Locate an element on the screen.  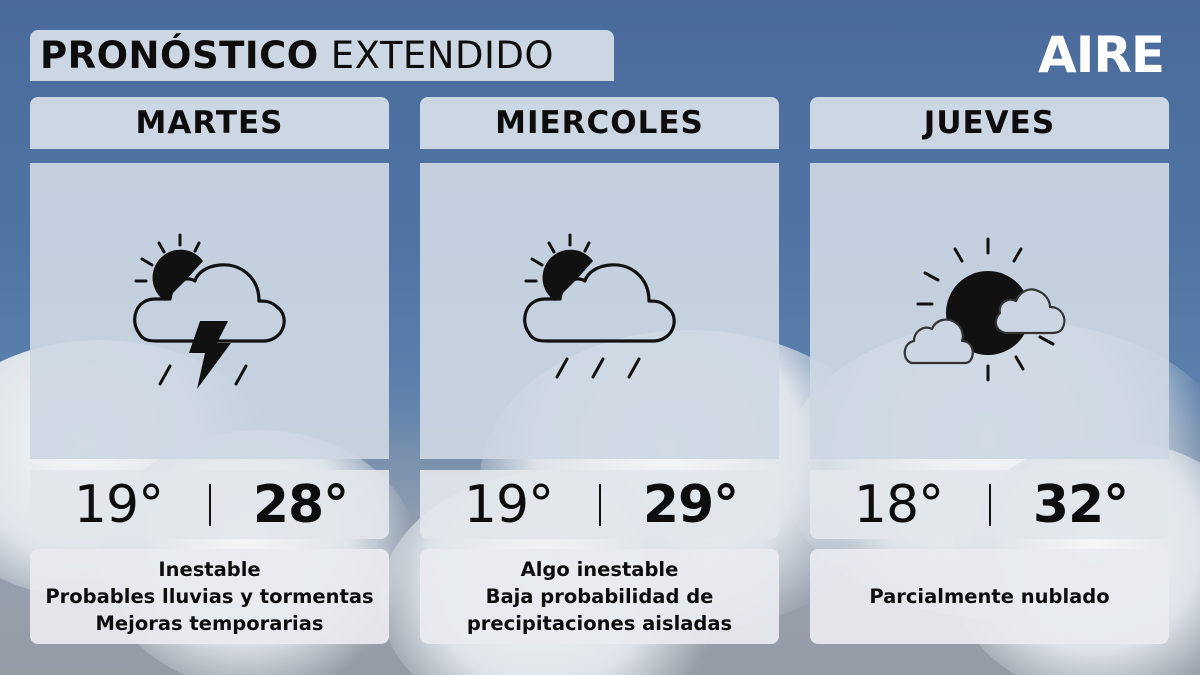
day-name: JUEVES is located at coordinates (989, 123).